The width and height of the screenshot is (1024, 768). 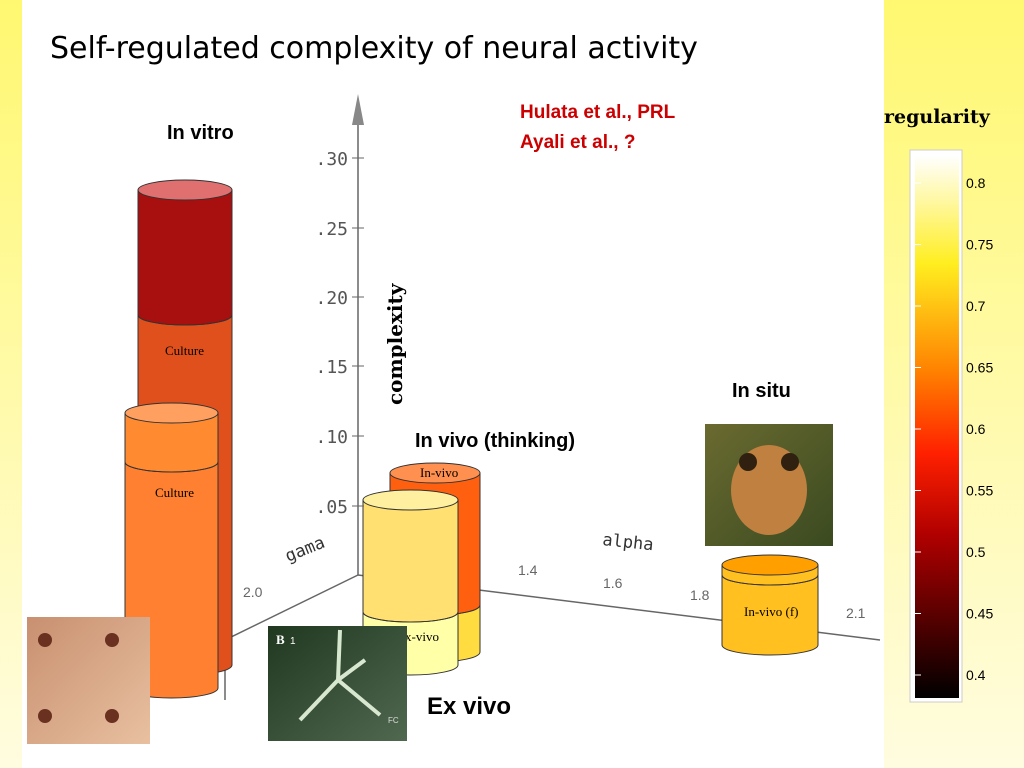 What do you see at coordinates (976, 183) in the screenshot?
I see `colorbar-tick-label: 0.8` at bounding box center [976, 183].